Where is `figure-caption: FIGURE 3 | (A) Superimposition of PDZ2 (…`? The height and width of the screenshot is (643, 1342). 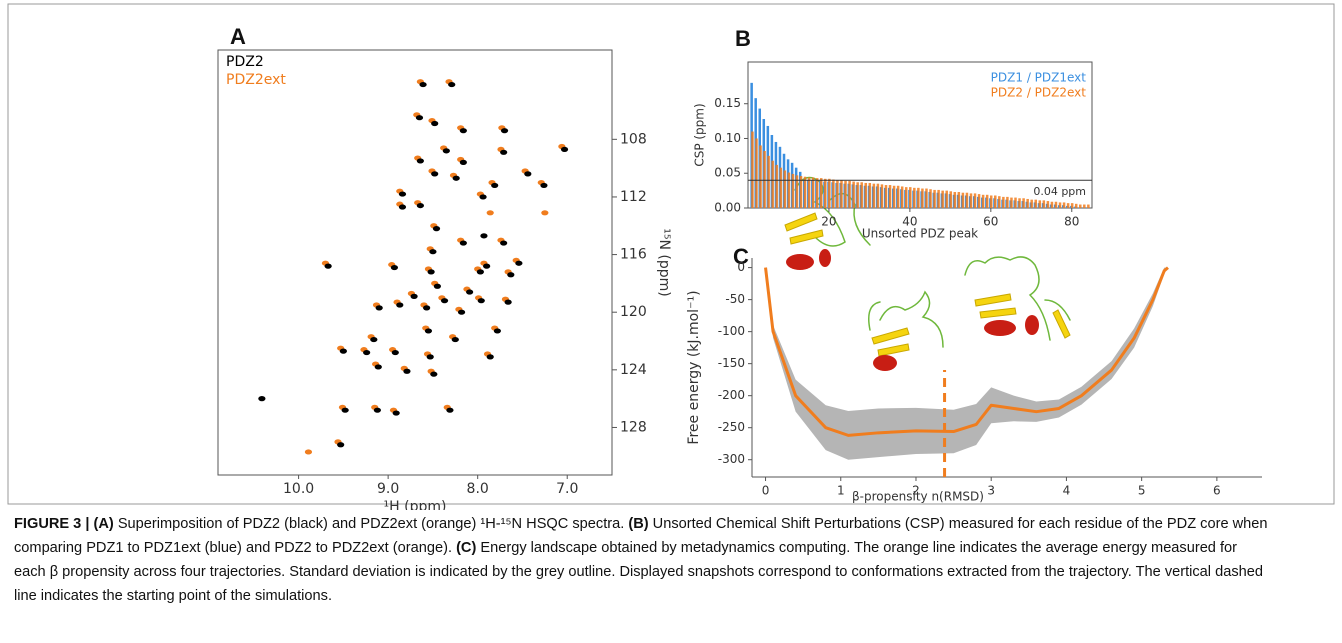 figure-caption: FIGURE 3 | (A) Superimposition of PDZ2 (… is located at coordinates (643, 560).